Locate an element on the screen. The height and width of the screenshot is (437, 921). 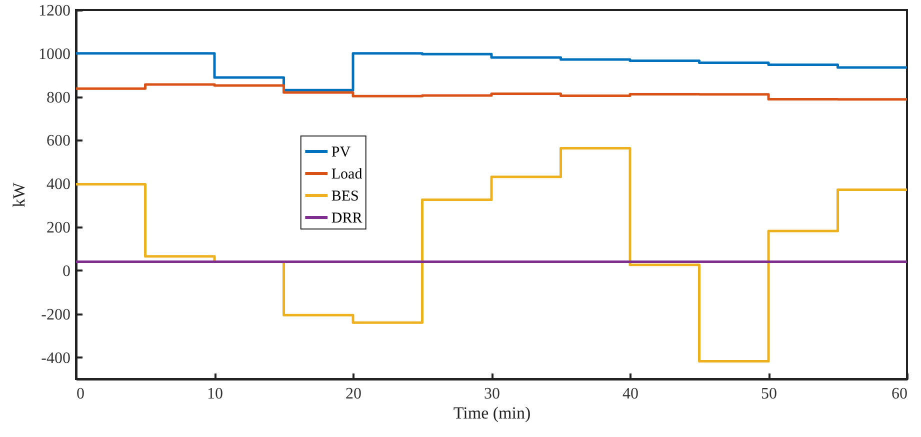
legend-label: BES is located at coordinates (345, 196).